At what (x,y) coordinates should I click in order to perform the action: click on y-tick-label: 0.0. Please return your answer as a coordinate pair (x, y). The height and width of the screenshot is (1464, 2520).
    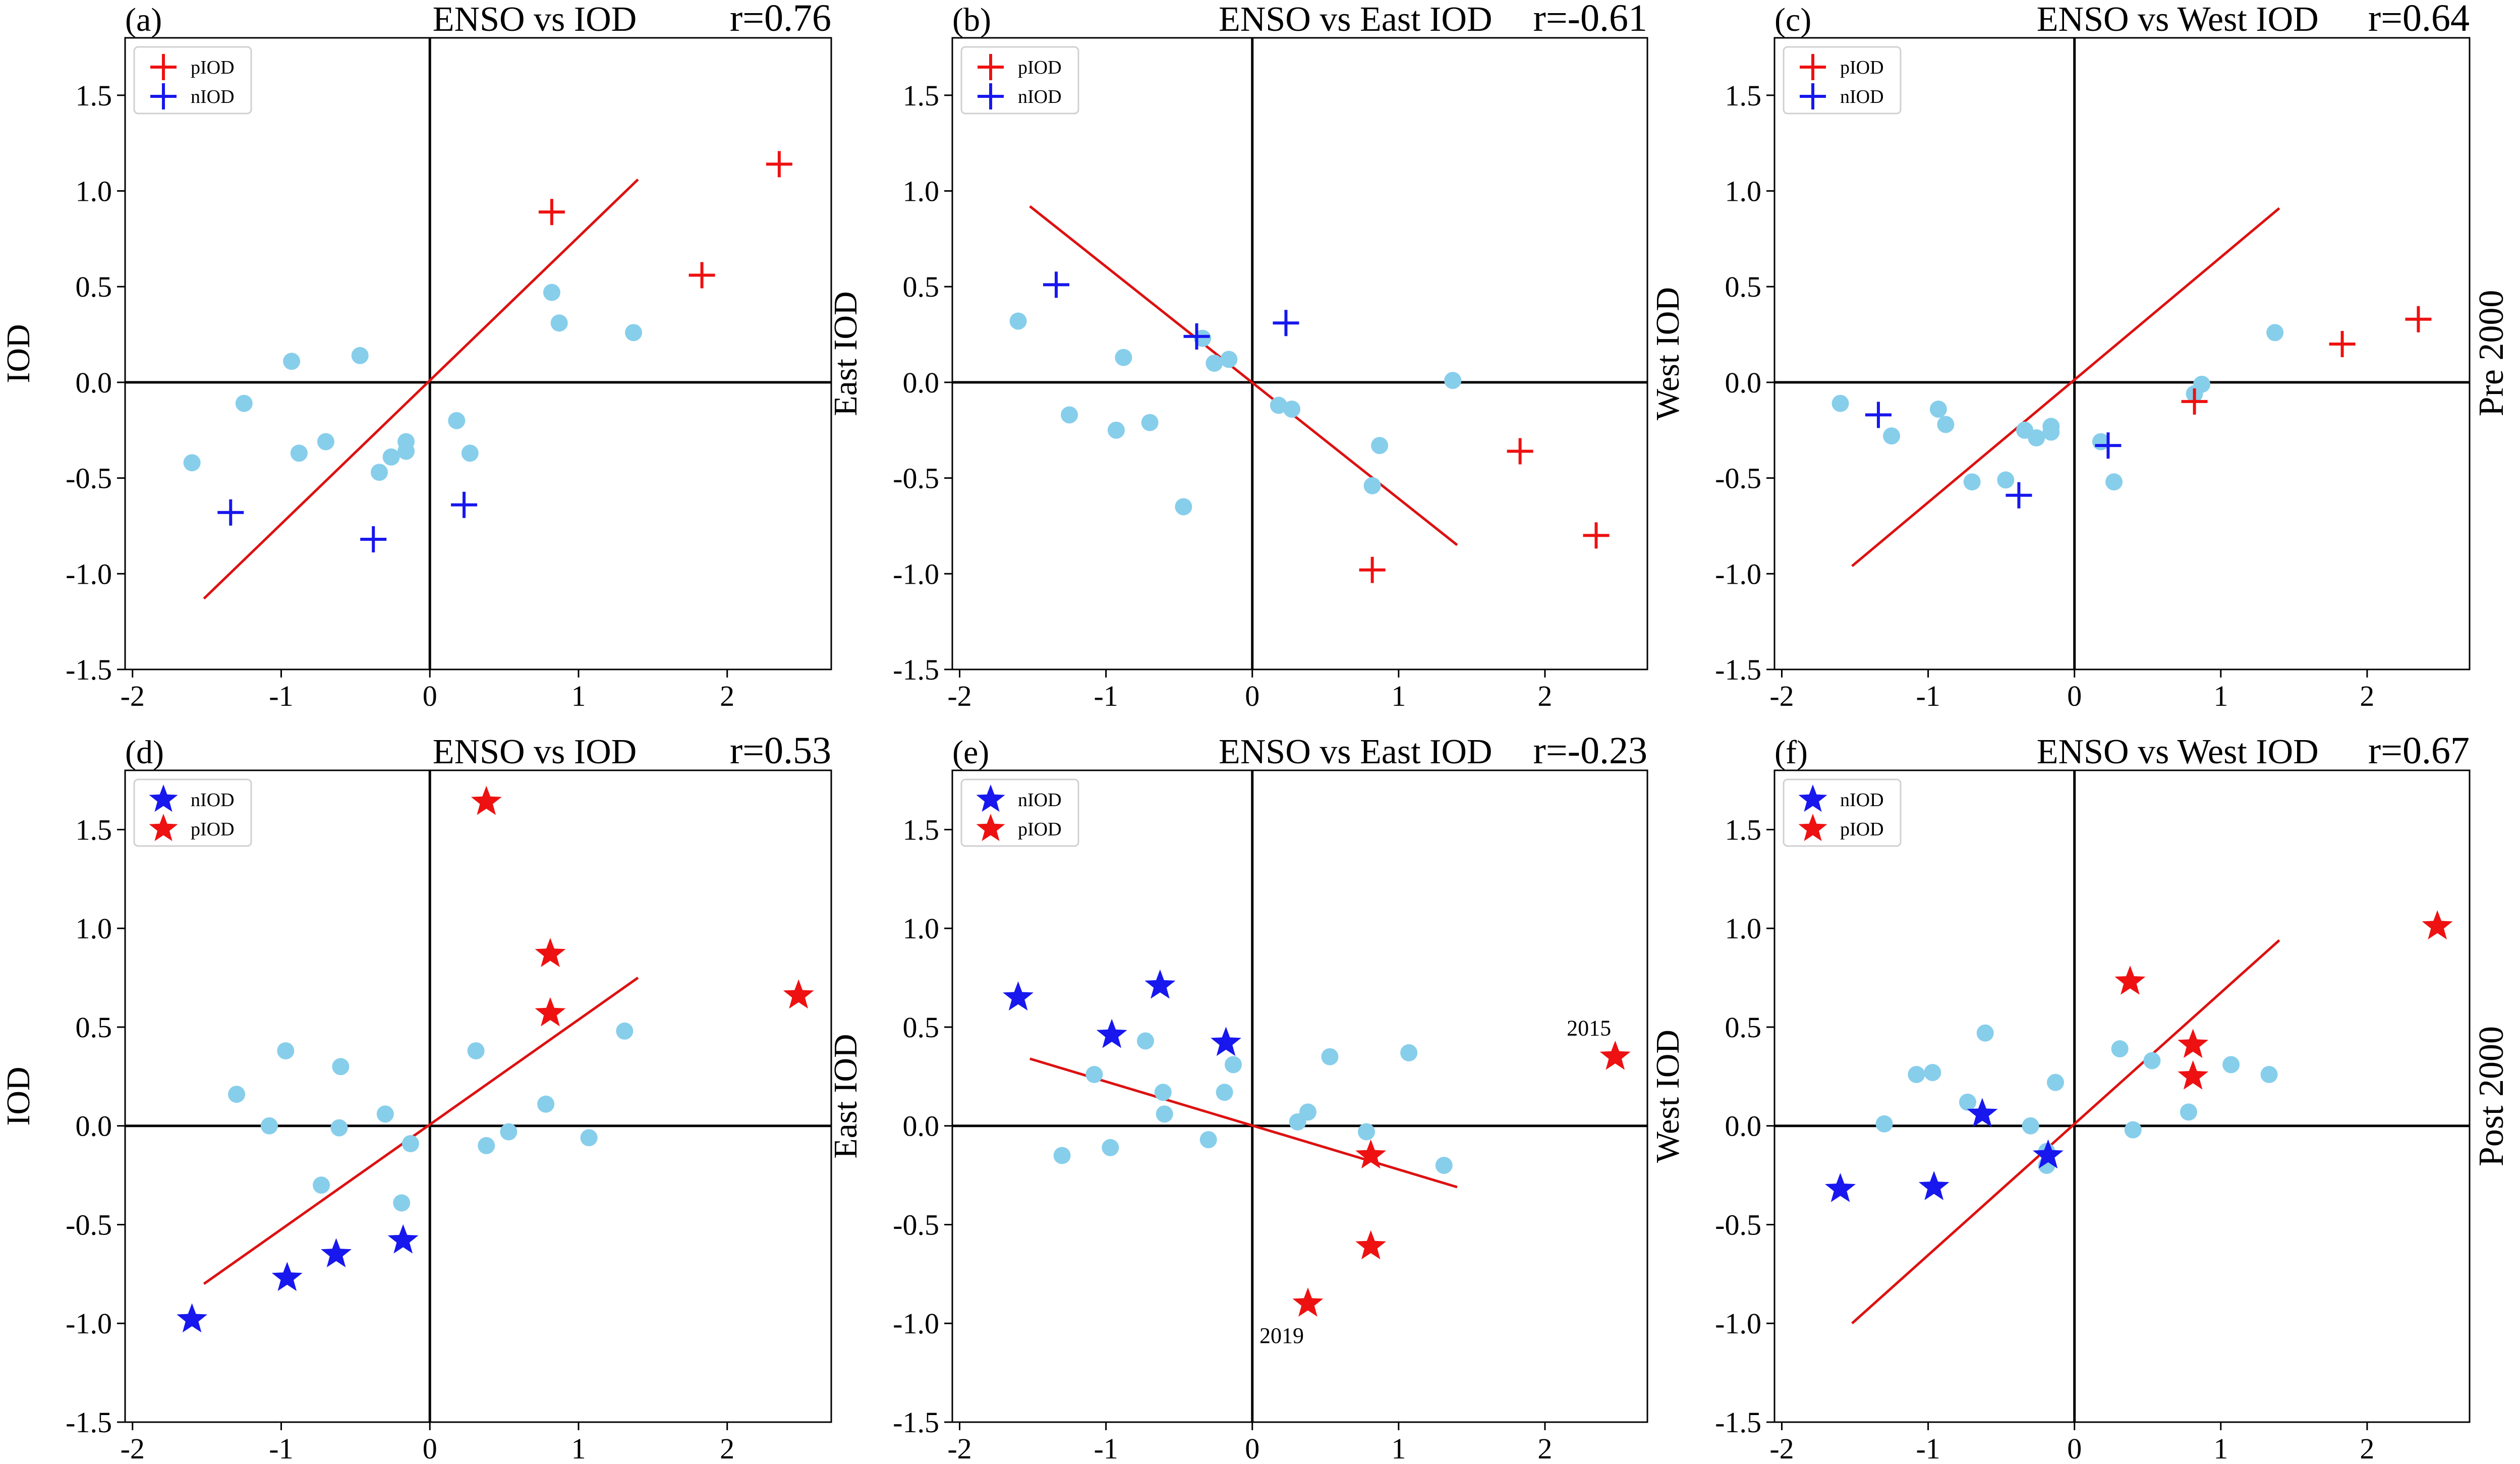
    Looking at the image, I should click on (94, 382).